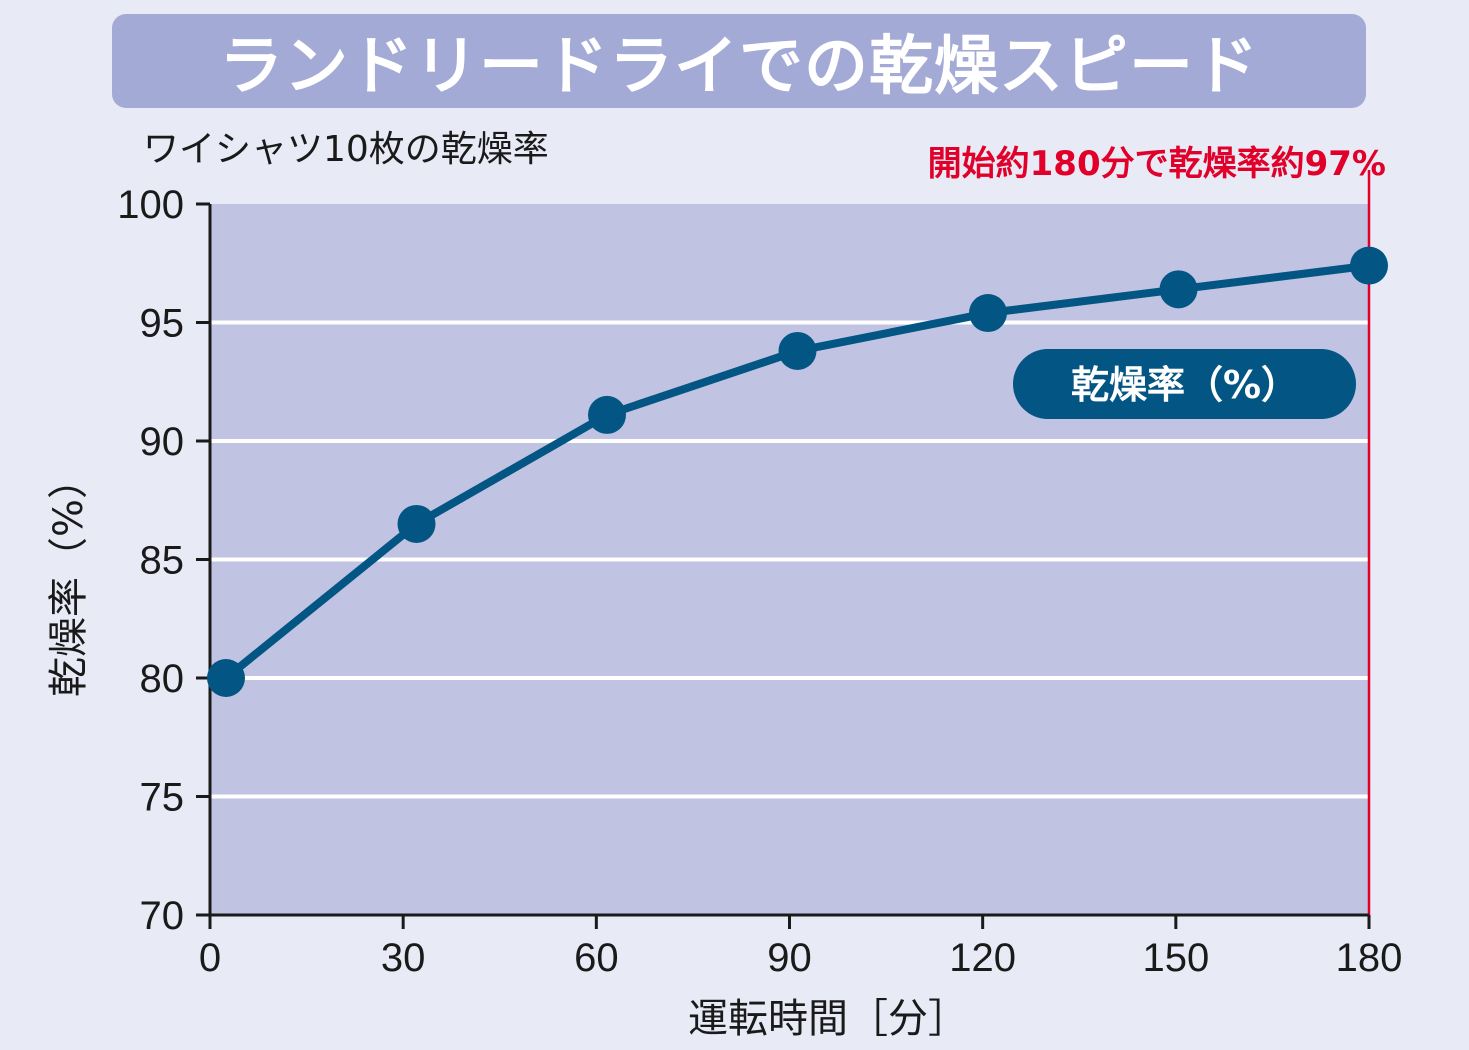 The width and height of the screenshot is (1469, 1050). Describe the element at coordinates (739, 67) in the screenshot. I see `chart-title: ランドリードライでの乾燥スピード` at that location.